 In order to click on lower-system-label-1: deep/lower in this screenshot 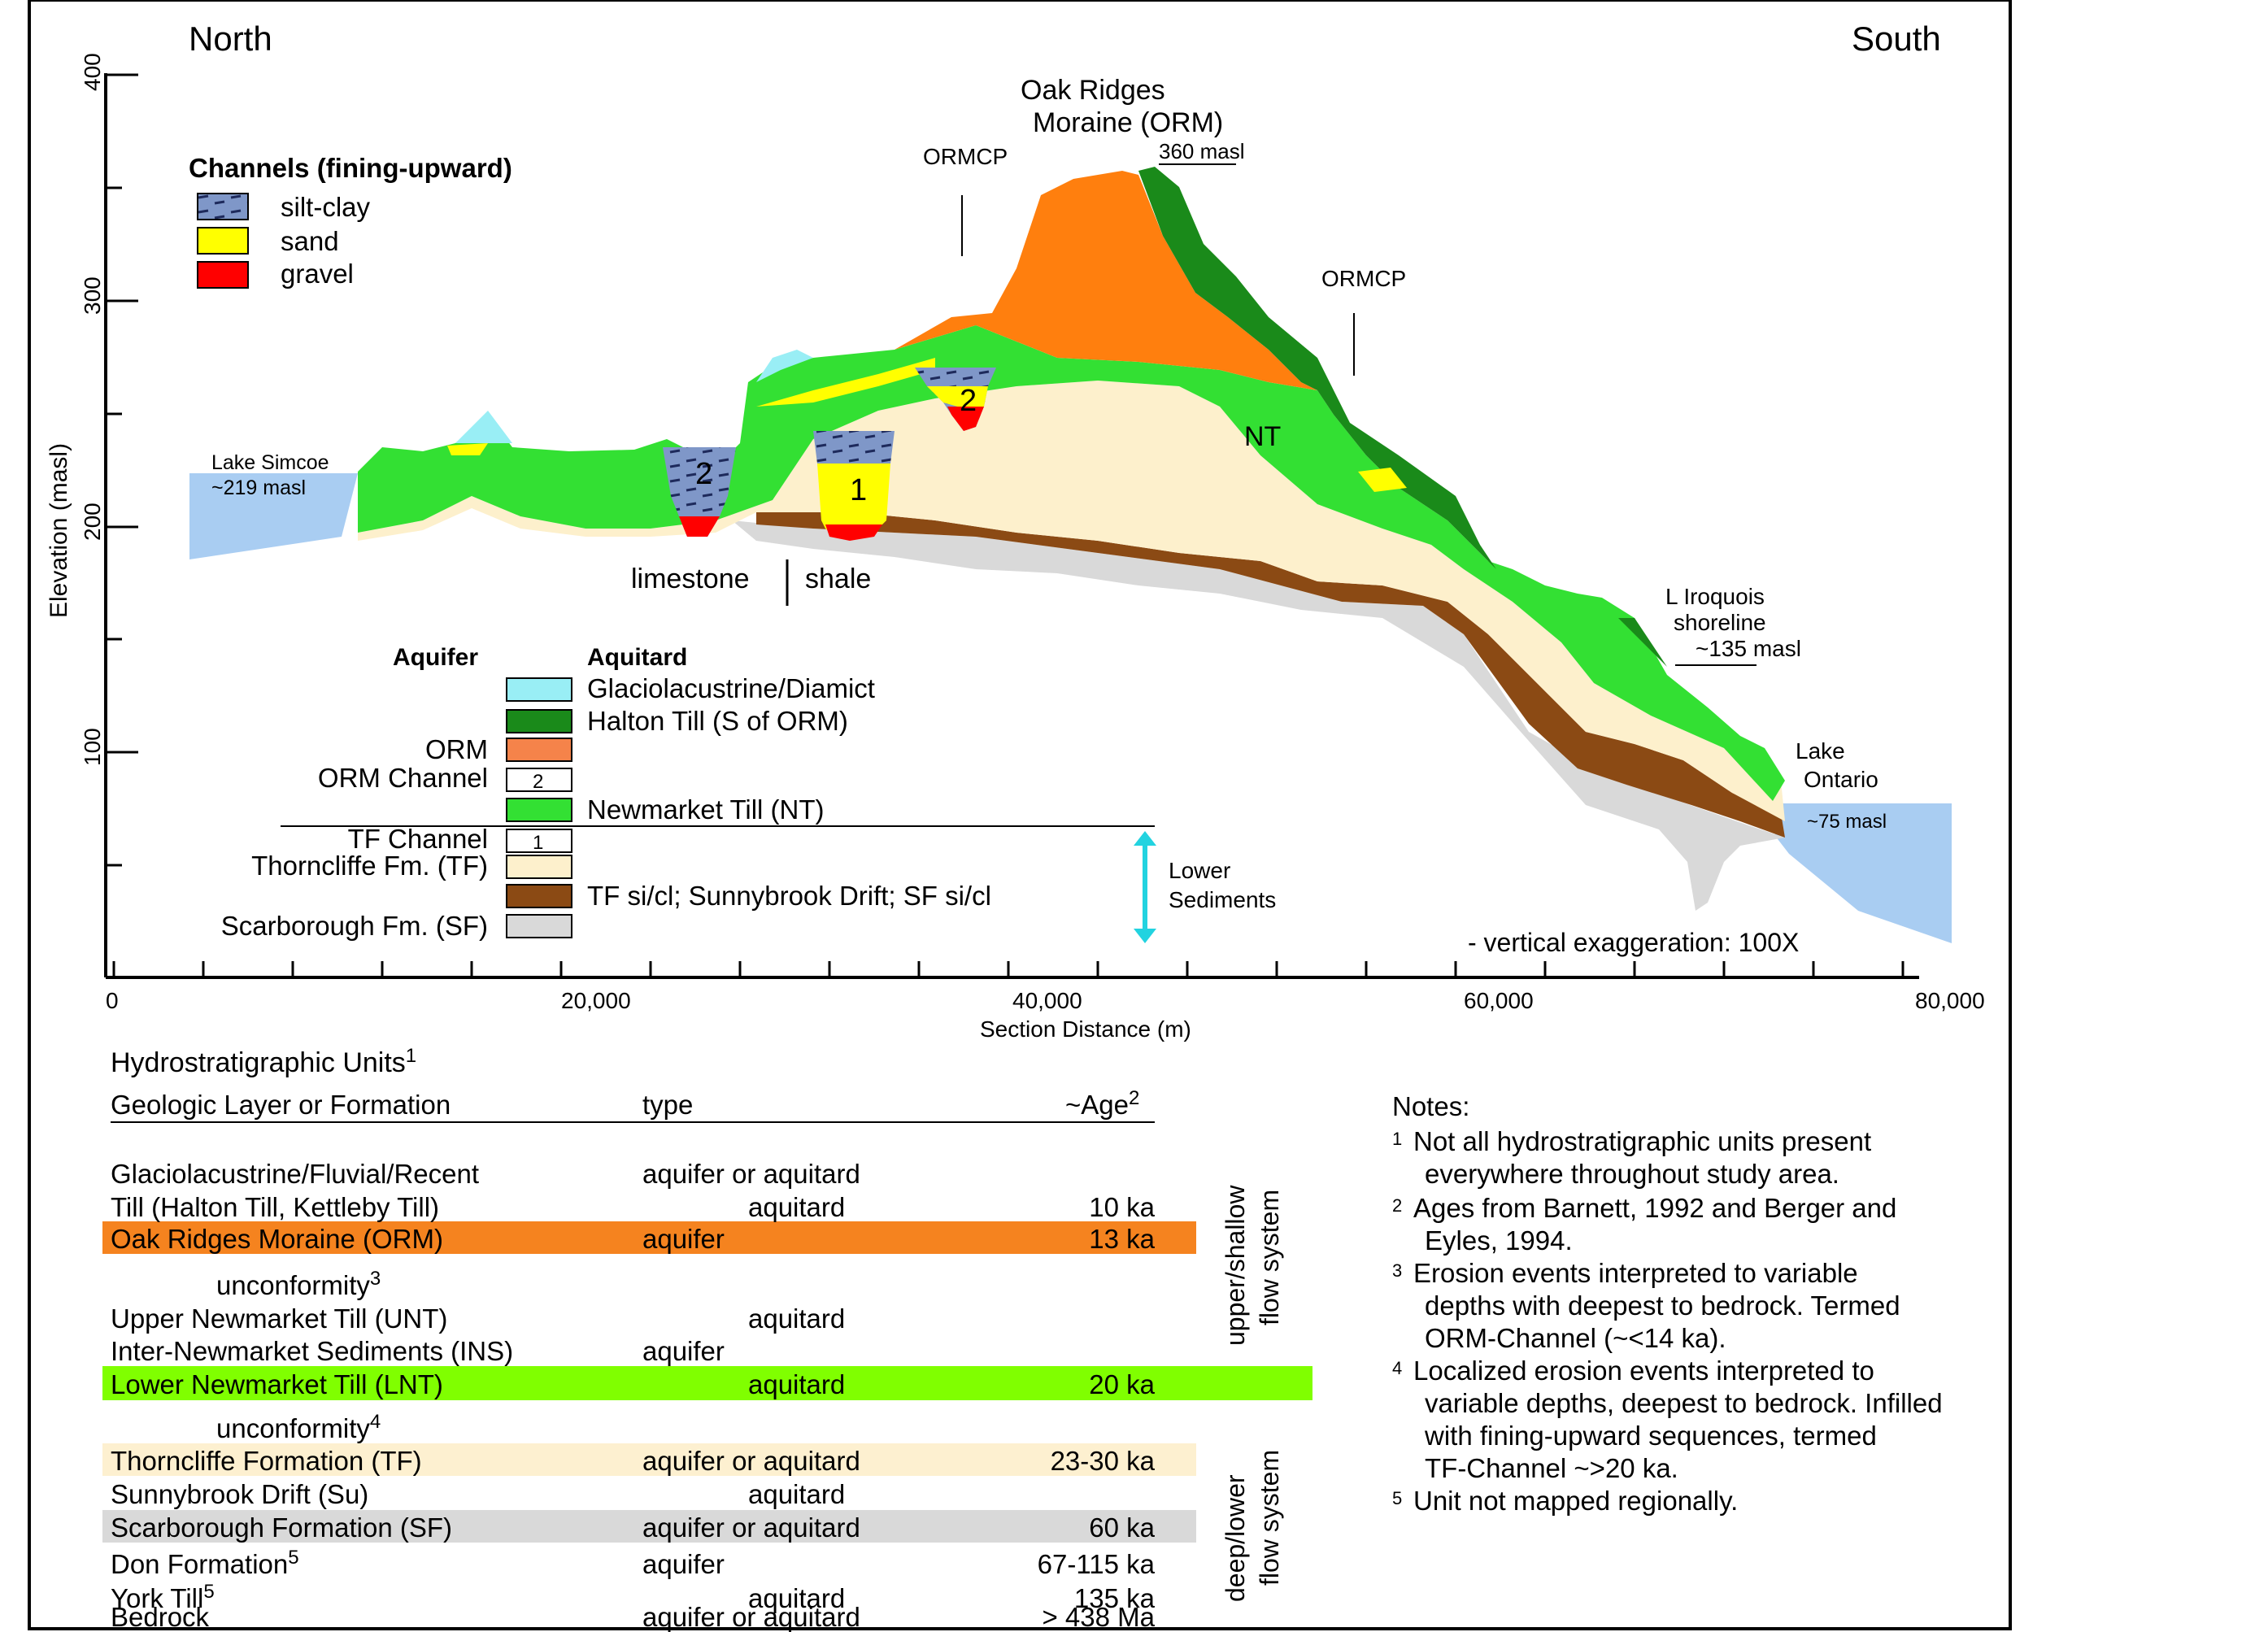, I will do `click(1235, 1538)`.